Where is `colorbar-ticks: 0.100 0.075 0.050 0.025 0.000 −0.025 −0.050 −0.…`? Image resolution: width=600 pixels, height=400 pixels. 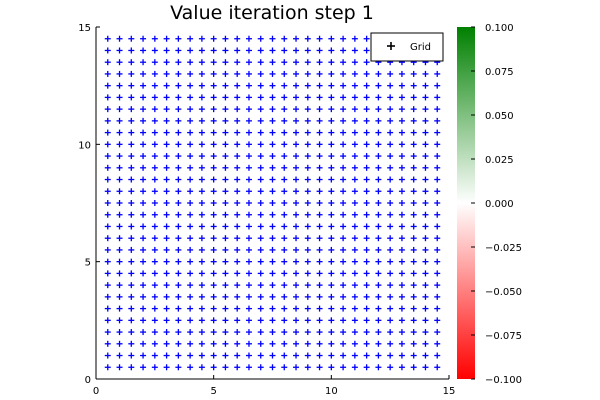
colorbar-ticks: 0.100 0.075 0.050 0.025 0.000 −0.025 −0.050 −0.… is located at coordinates (496, 204).